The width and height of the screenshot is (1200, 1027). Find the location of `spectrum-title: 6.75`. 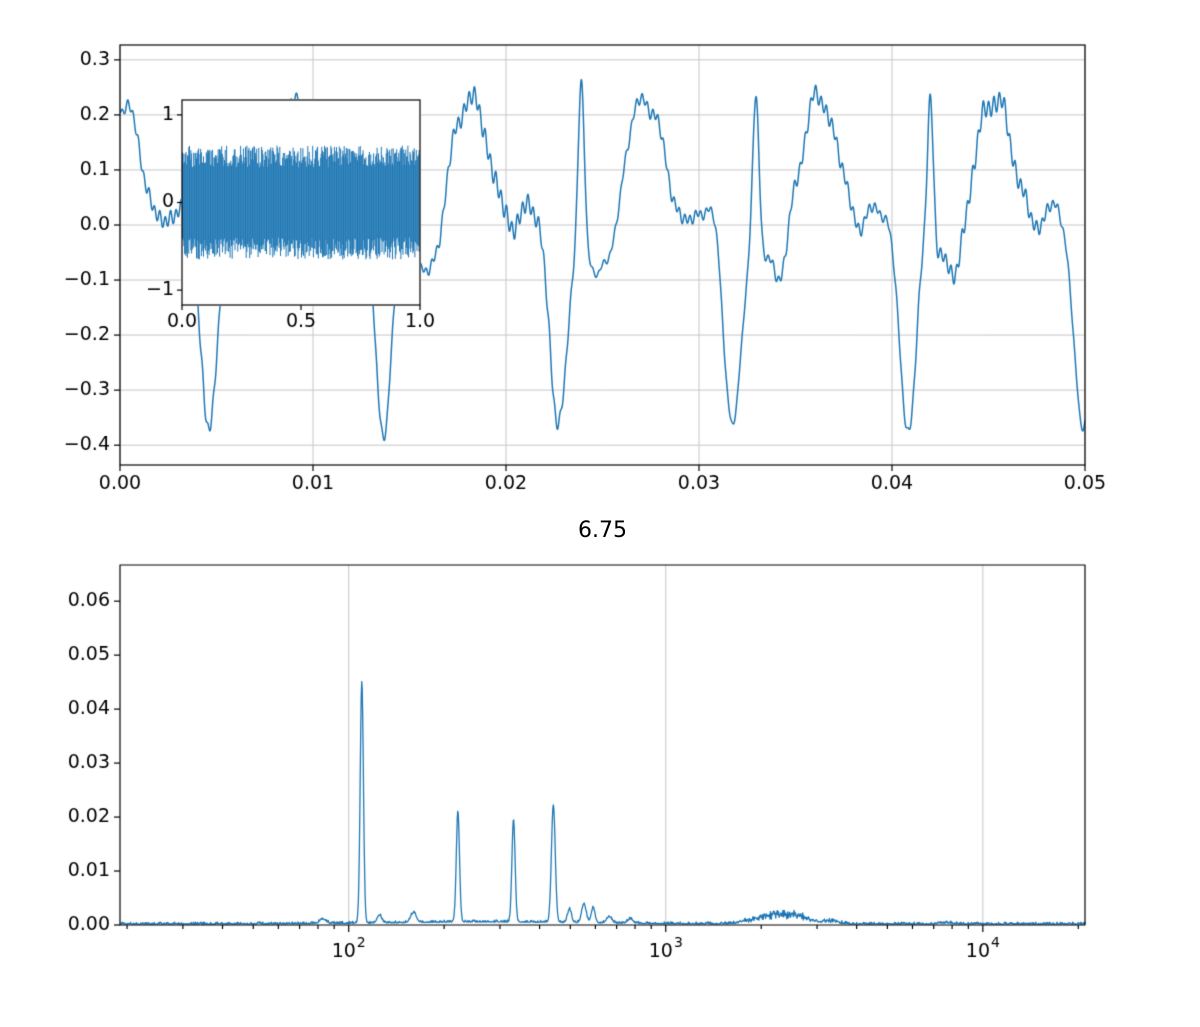

spectrum-title: 6.75 is located at coordinates (602, 530).